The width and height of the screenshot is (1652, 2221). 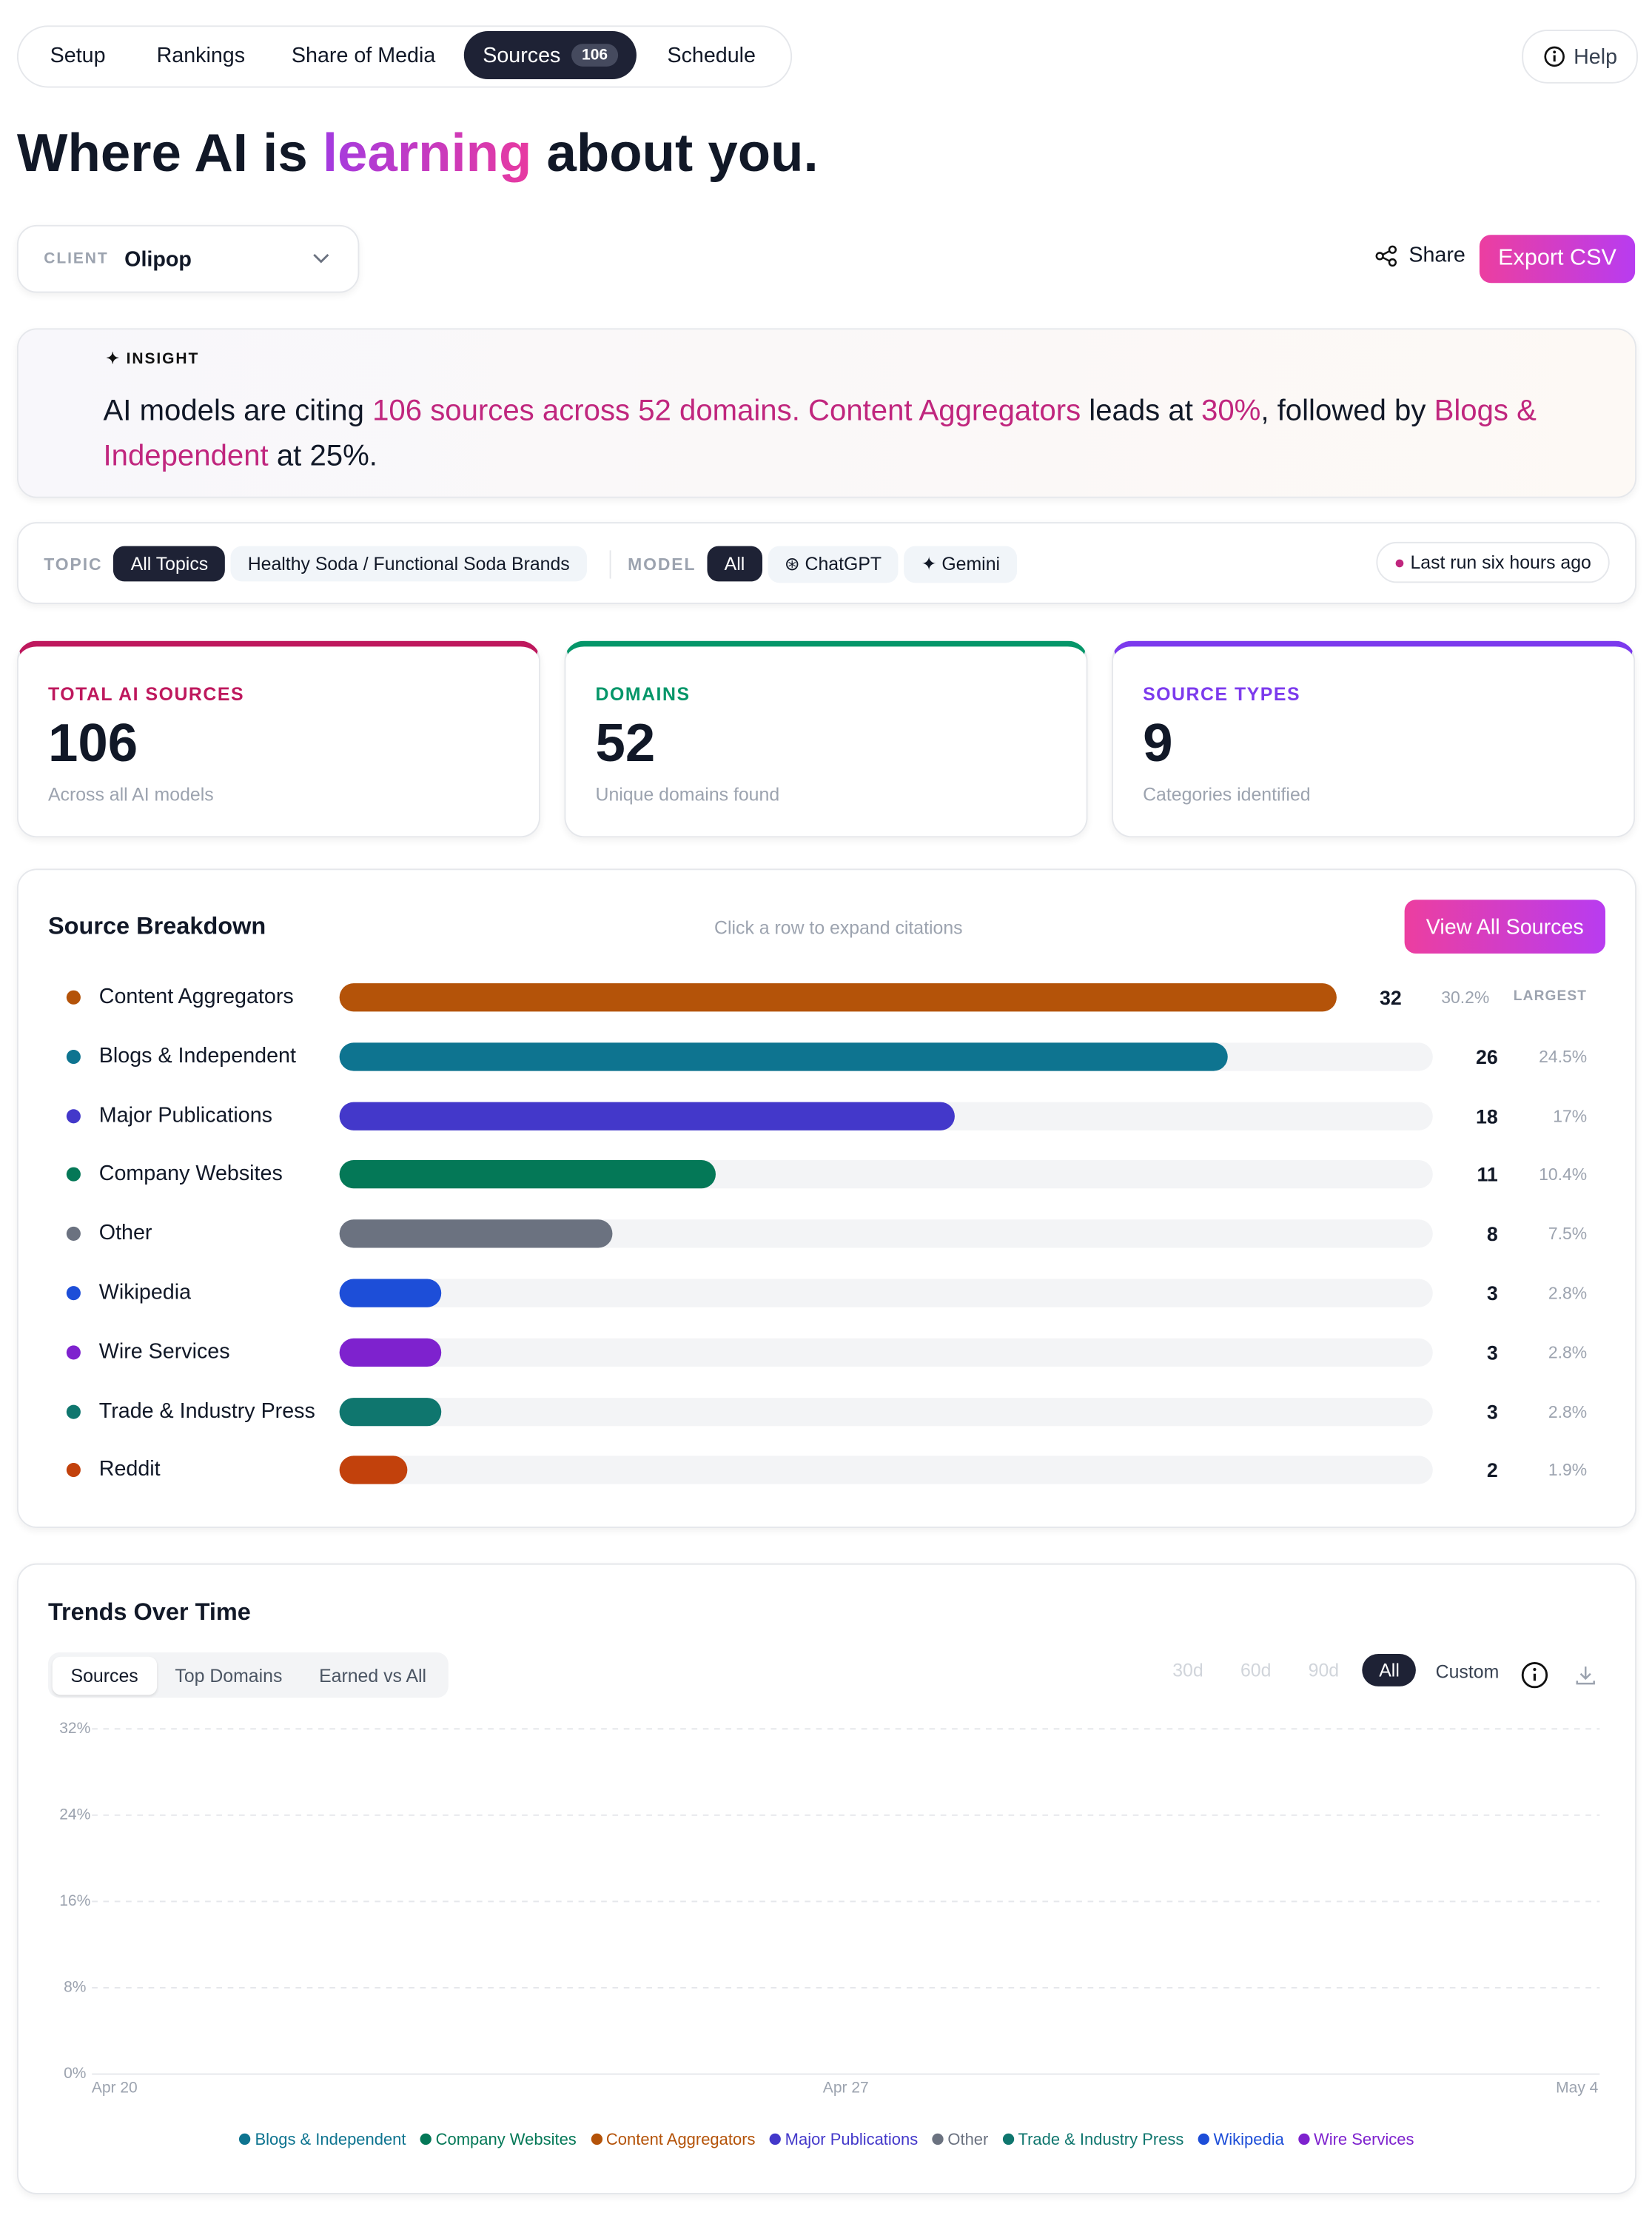 What do you see at coordinates (886, 1352) in the screenshot?
I see `bar-track` at bounding box center [886, 1352].